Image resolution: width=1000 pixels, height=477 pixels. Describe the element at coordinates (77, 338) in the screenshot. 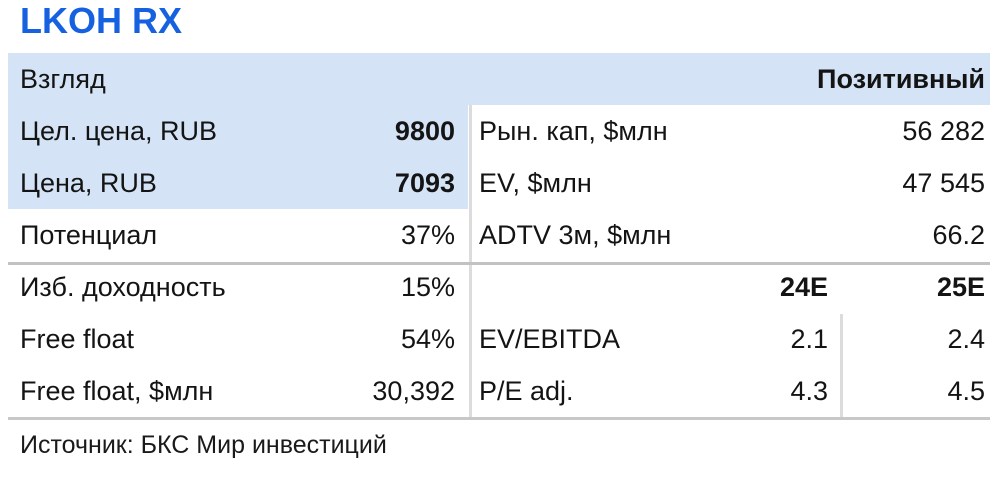

I see `row-label: Free float` at that location.